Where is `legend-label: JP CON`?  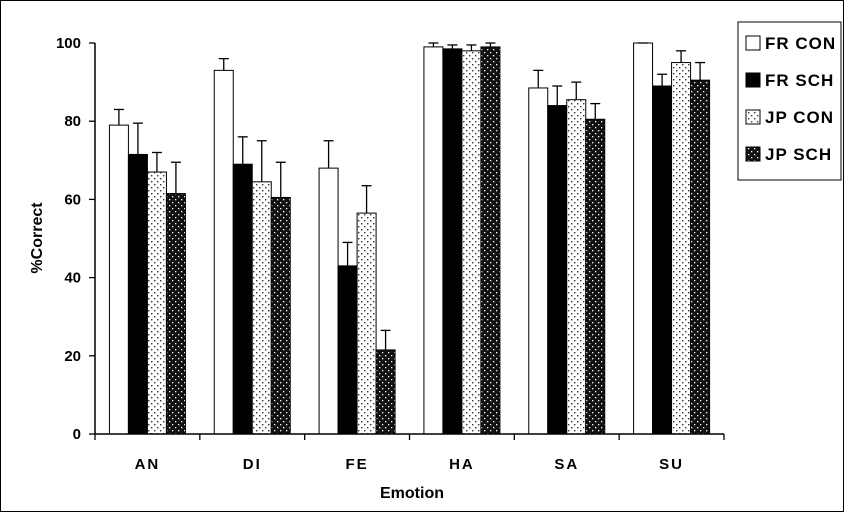
legend-label: JP CON is located at coordinates (799, 117).